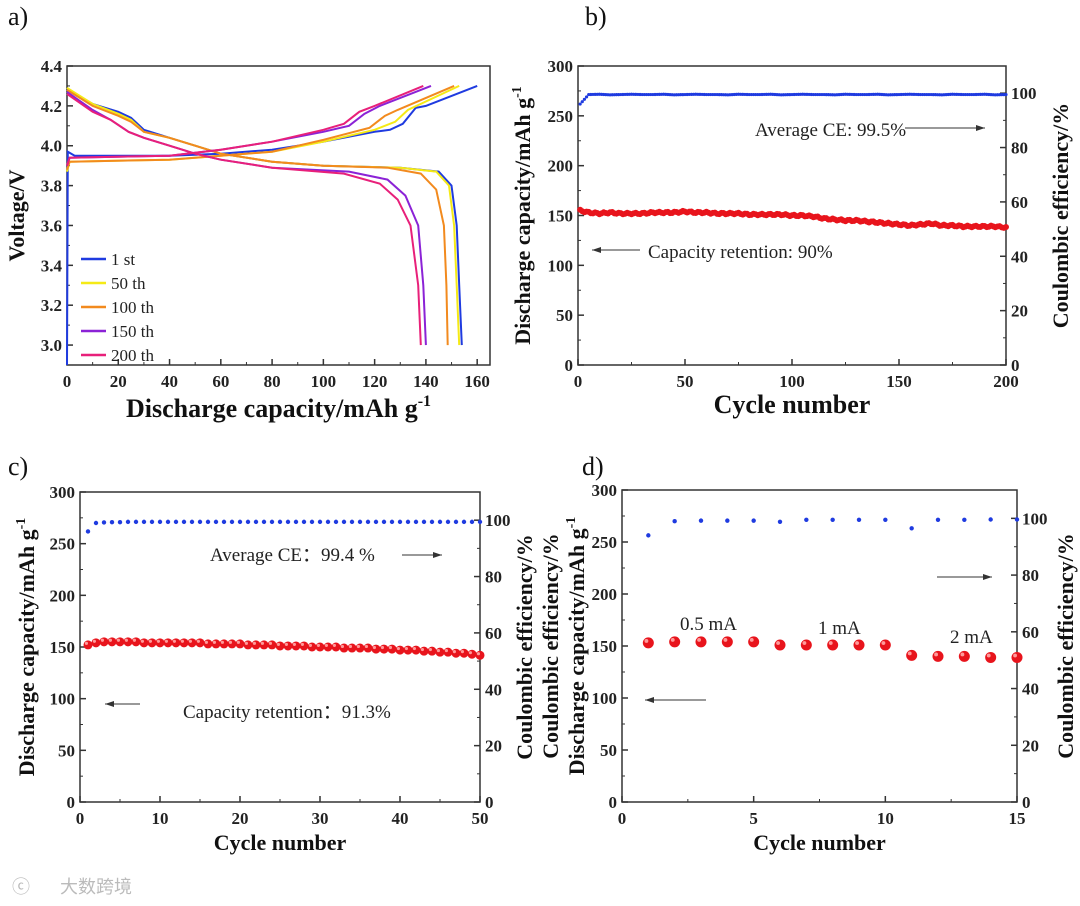  I want to click on x-tick-label: 100, so click(324, 381).